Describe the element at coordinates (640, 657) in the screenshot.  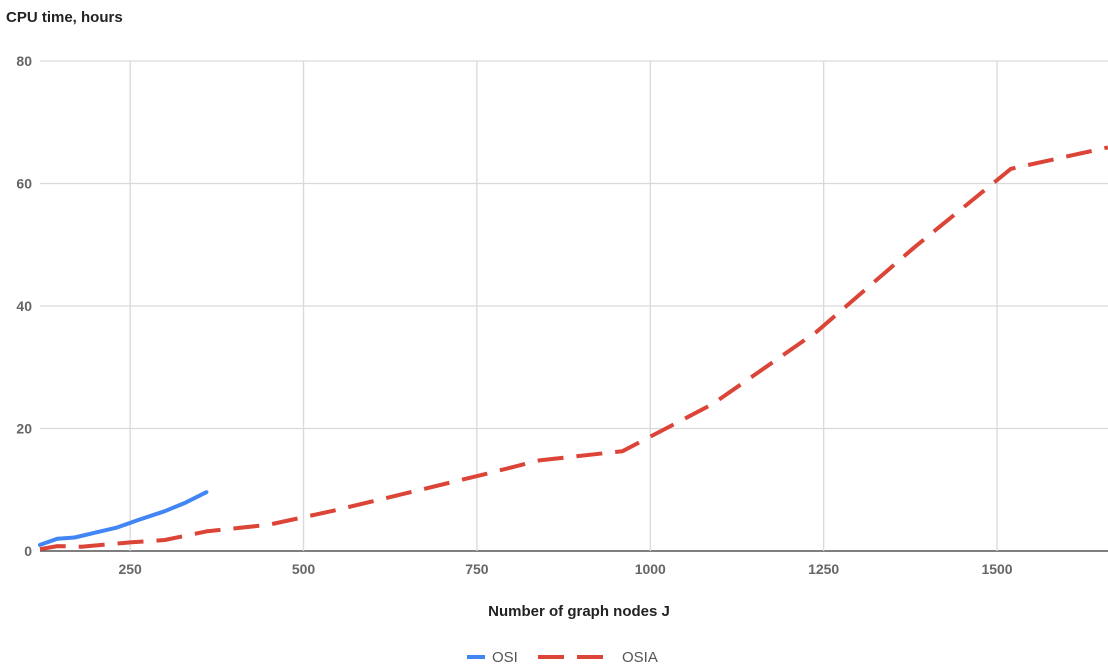
I see `legend-label-osia: OSIA` at that location.